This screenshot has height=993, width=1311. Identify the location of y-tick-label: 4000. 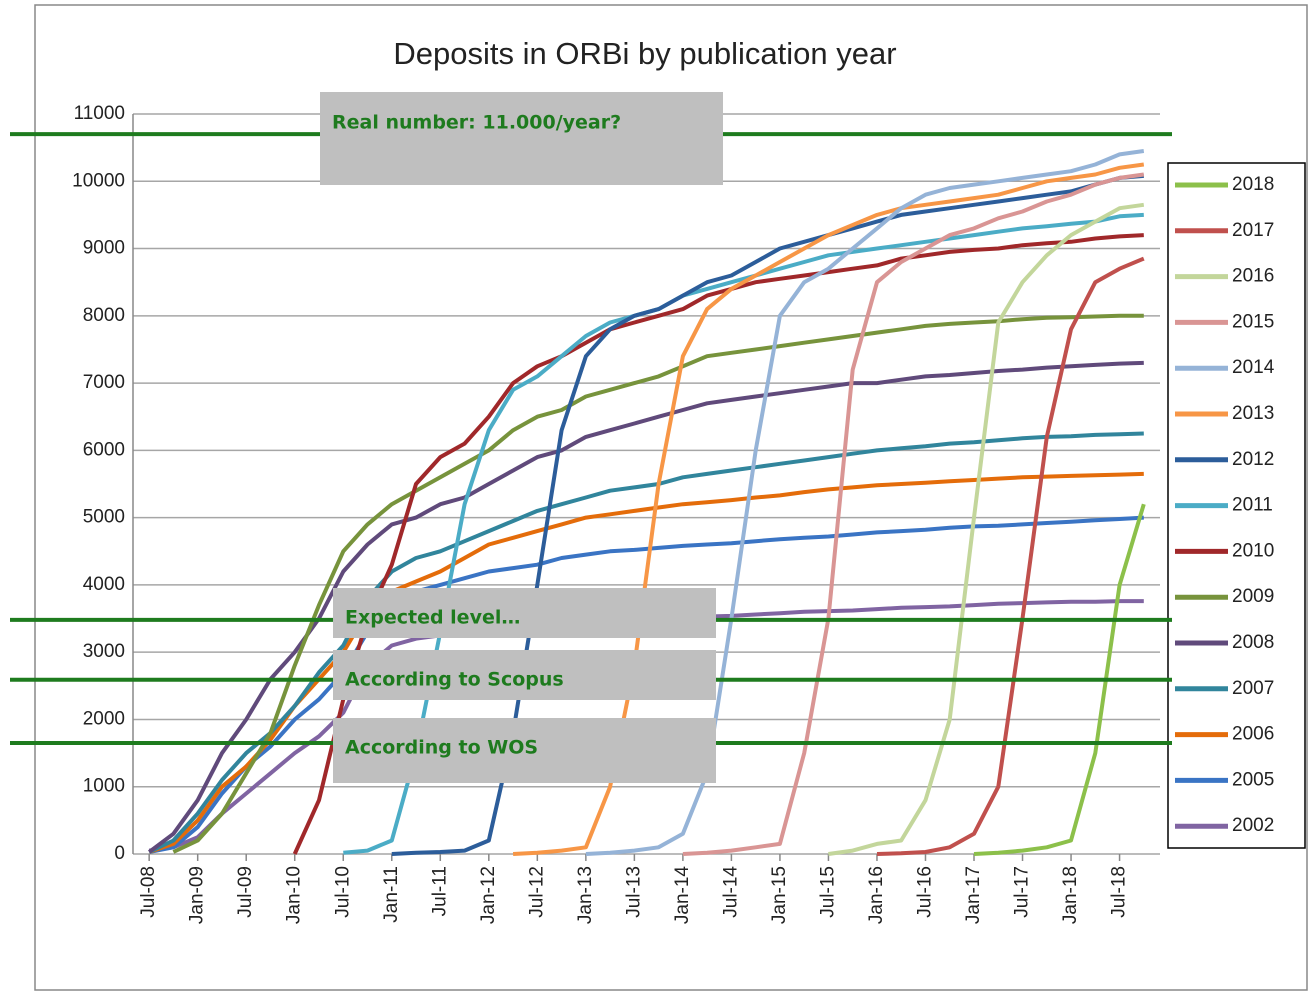
(104, 584).